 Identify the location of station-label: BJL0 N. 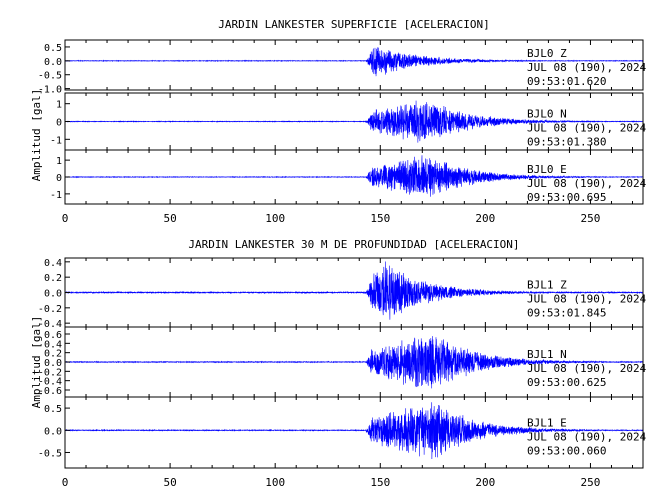
(547, 114).